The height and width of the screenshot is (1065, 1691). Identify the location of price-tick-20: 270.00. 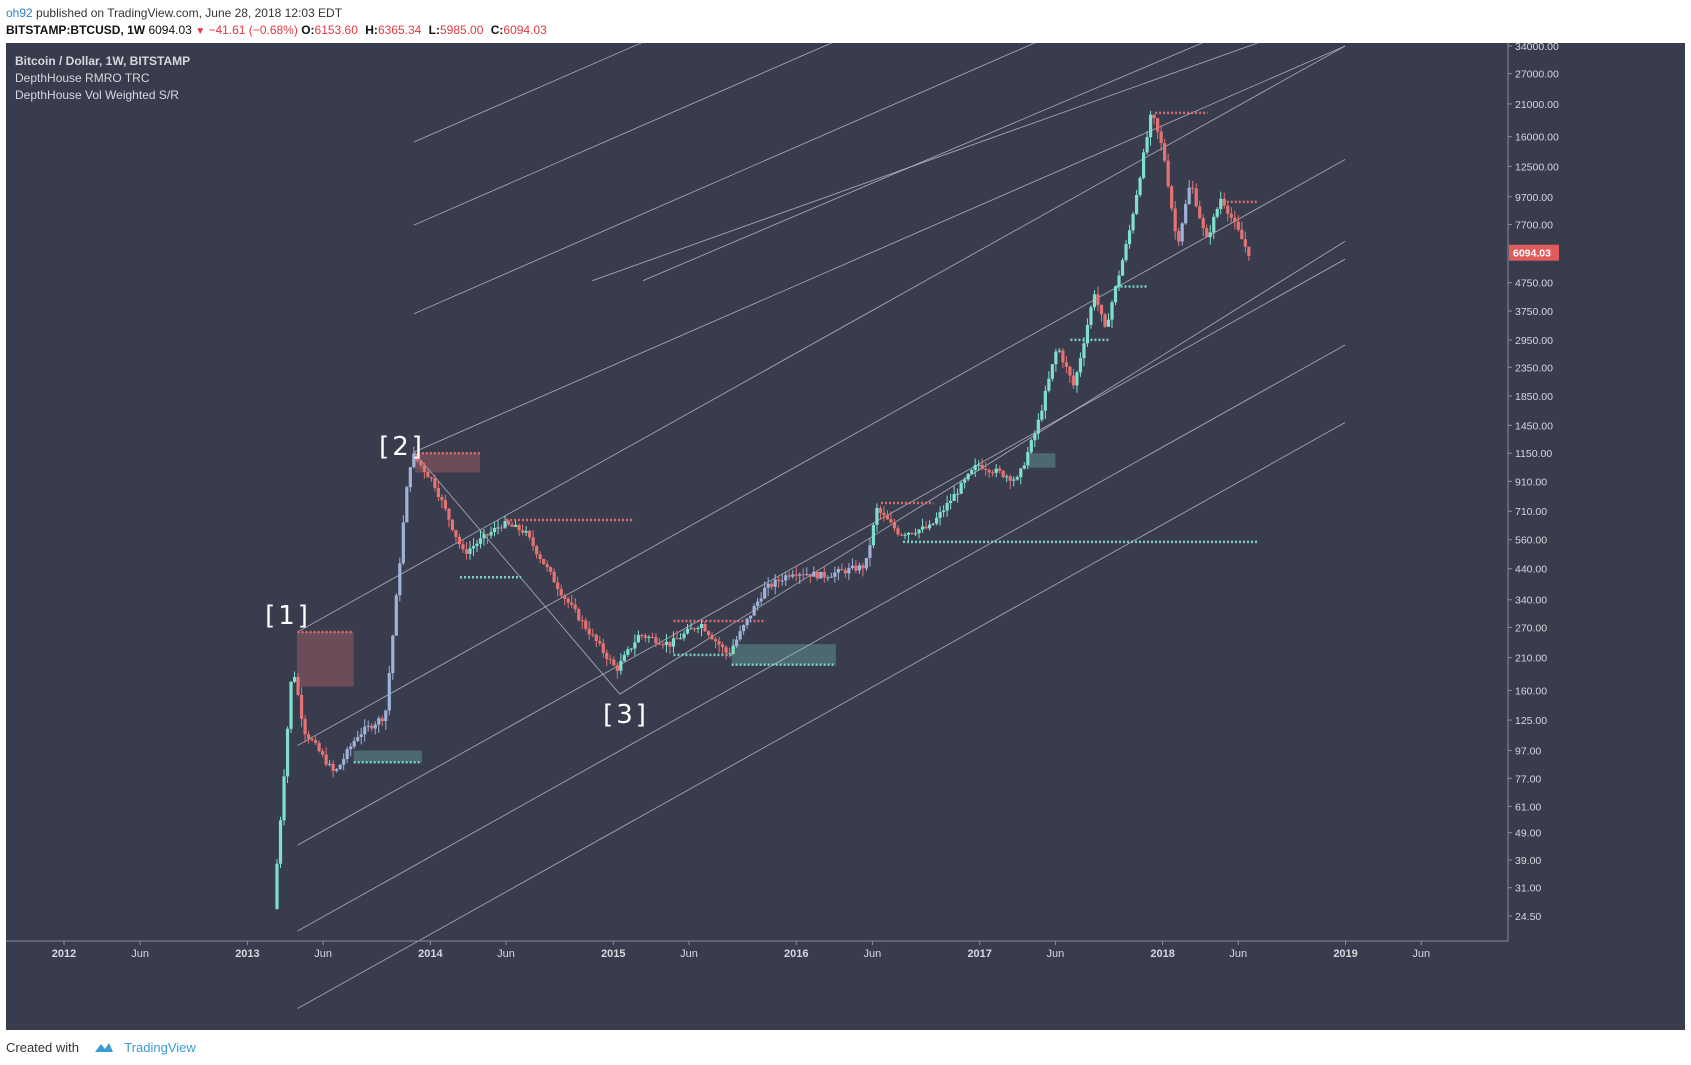
(1531, 628).